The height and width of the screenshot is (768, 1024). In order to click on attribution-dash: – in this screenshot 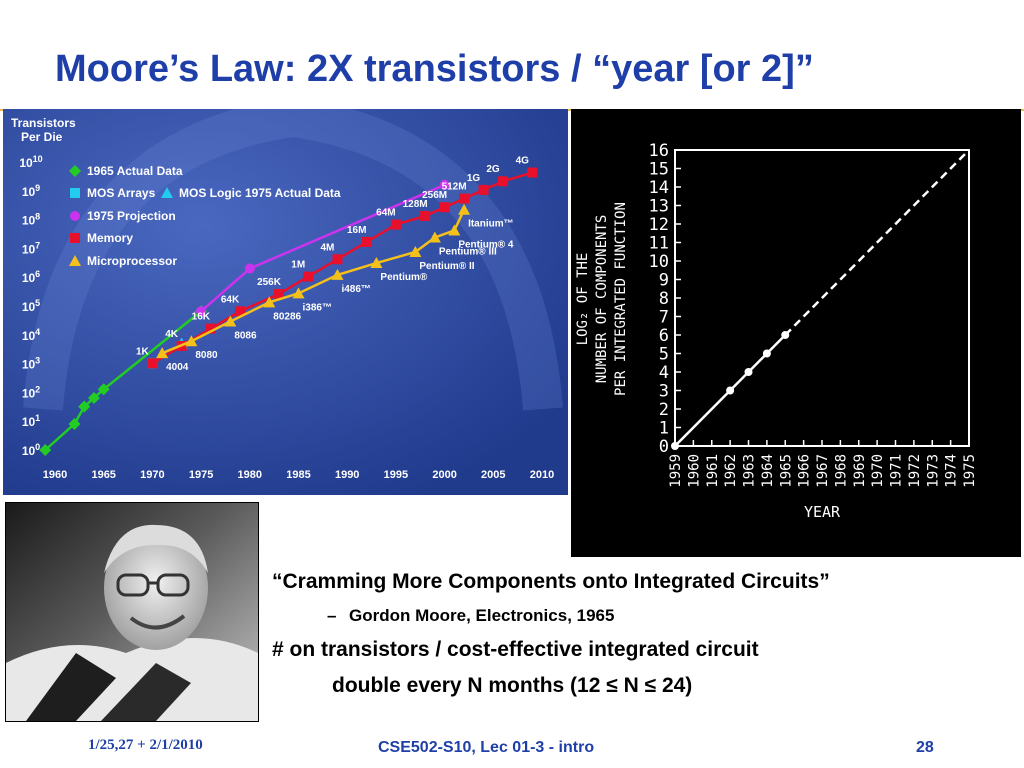, I will do `click(332, 615)`.